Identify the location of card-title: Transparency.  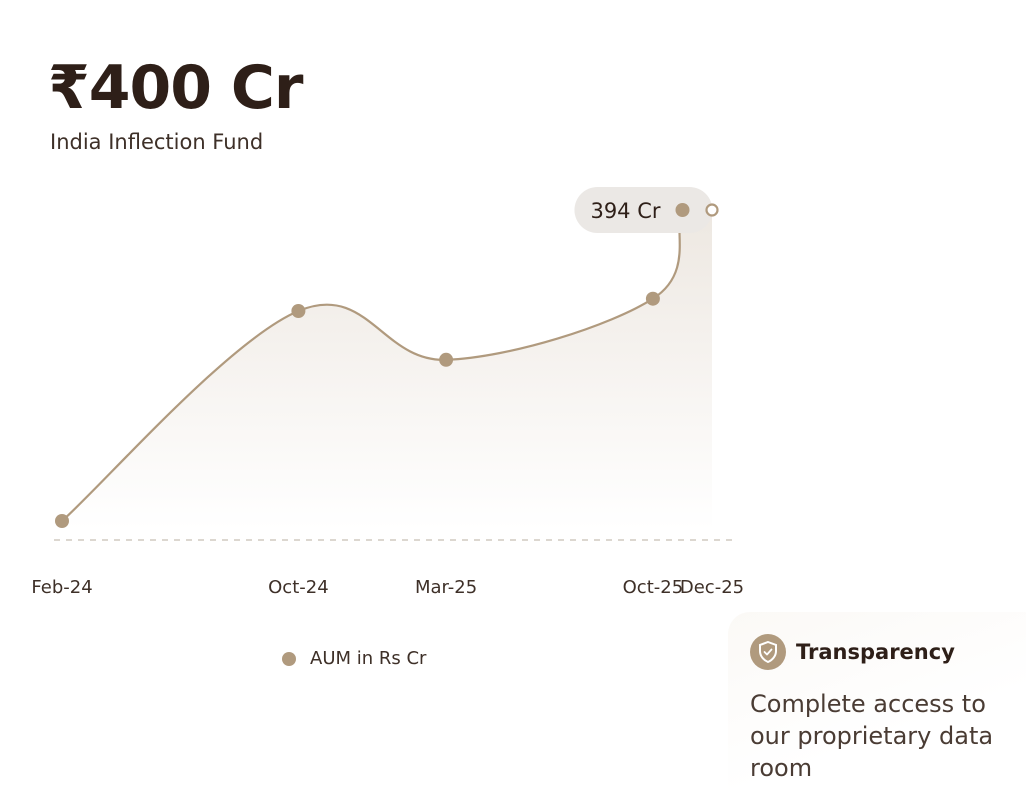
(875, 652).